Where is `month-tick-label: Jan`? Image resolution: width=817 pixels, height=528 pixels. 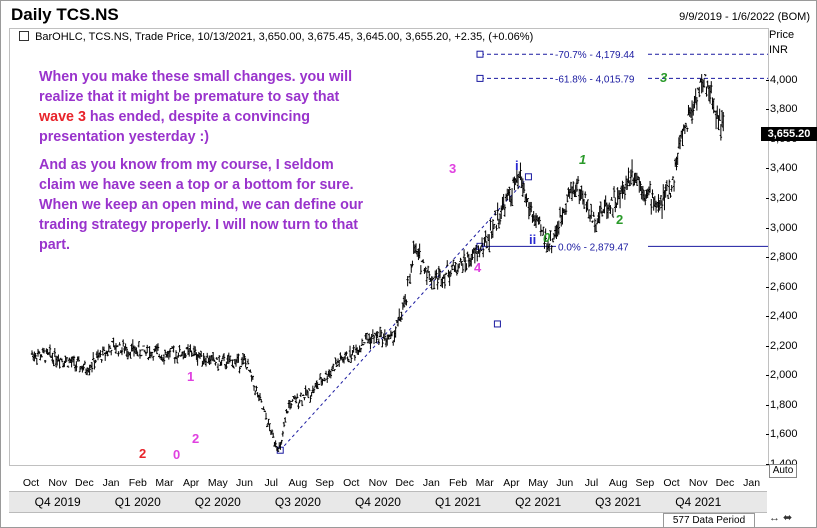
month-tick-label: Jan is located at coordinates (111, 483).